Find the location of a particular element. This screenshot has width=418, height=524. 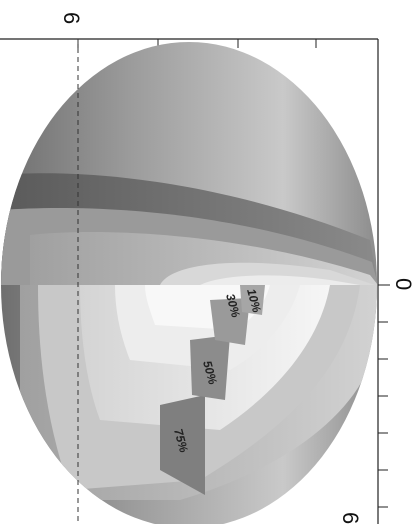

inner-core-top is located at coordinates (280, 280).